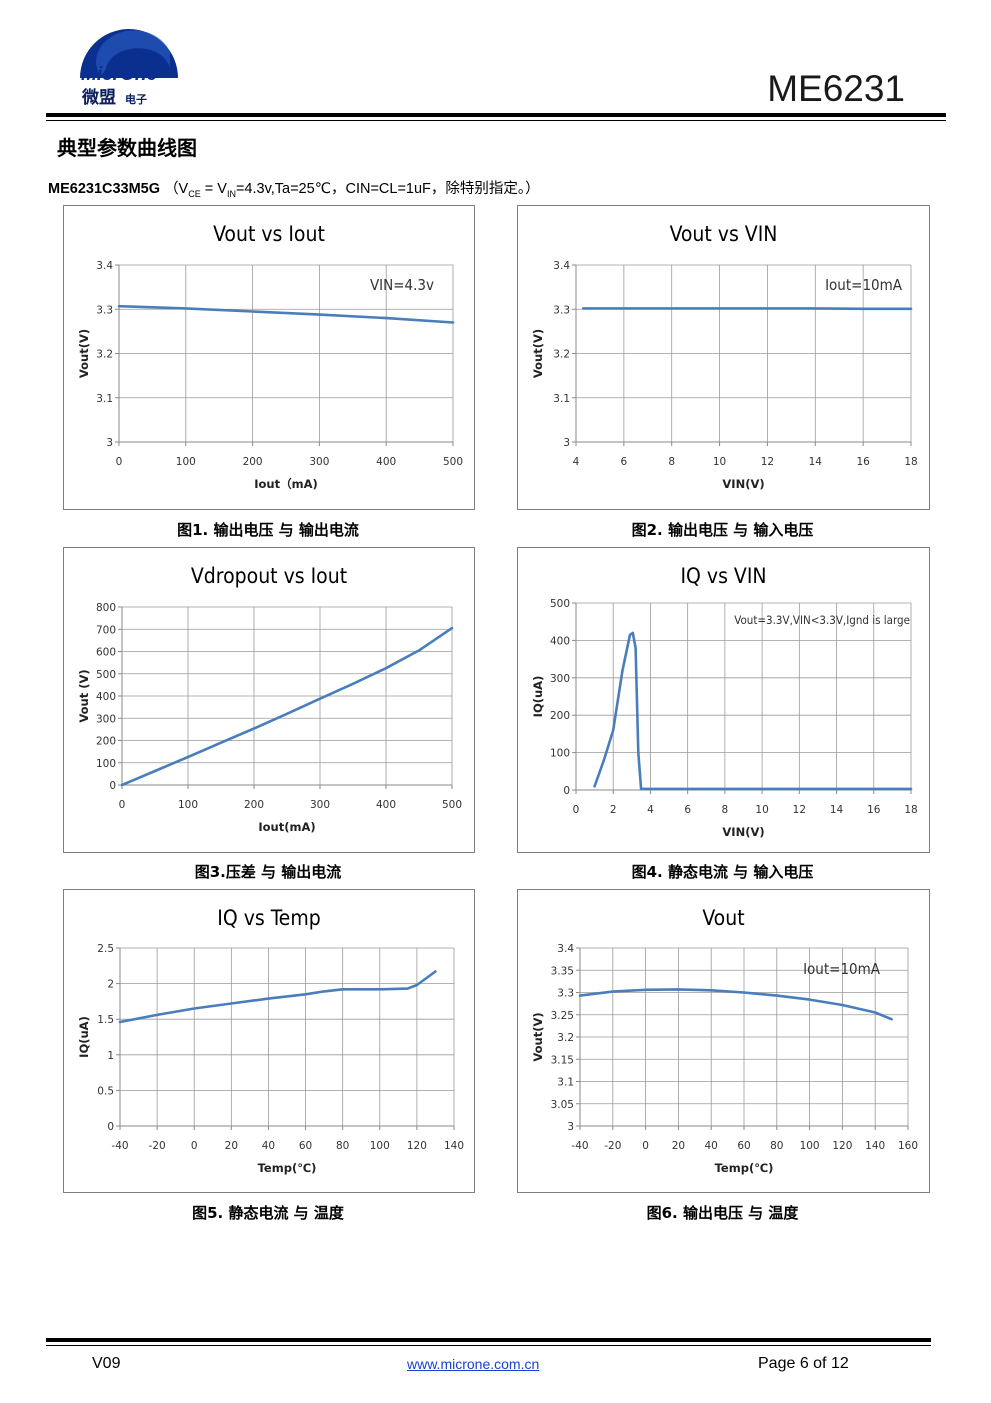 This screenshot has height=1403, width=991. Describe the element at coordinates (803, 1363) in the screenshot. I see `footer-page-number: Page 6 of 12` at that location.